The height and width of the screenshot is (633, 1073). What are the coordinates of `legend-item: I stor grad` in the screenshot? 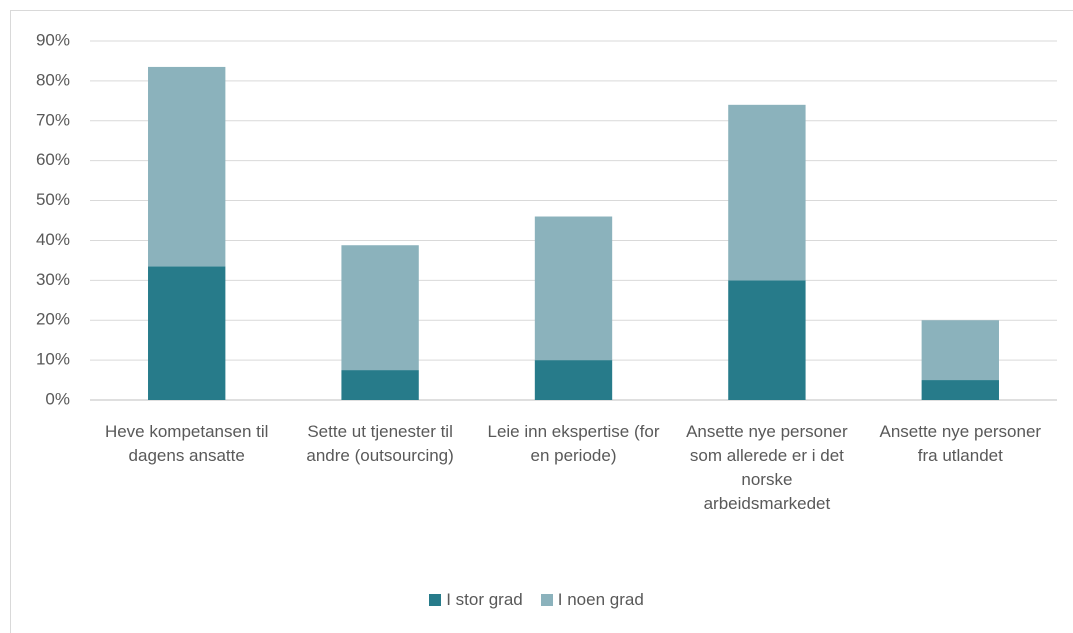 It's located at (476, 600).